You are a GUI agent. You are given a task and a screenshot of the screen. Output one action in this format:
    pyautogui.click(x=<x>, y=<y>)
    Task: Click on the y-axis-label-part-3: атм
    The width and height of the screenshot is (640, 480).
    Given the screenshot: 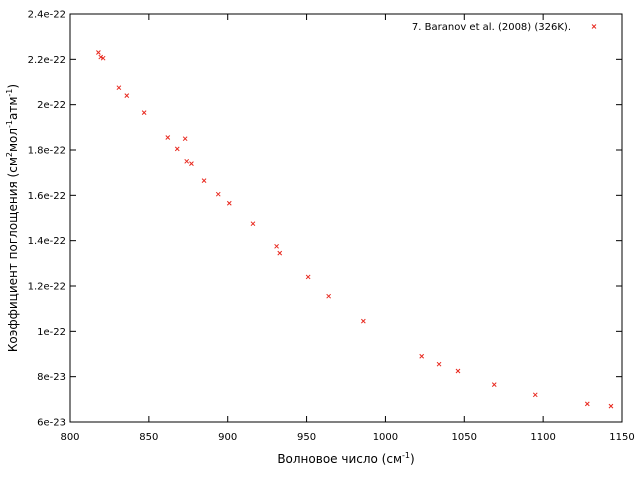 What is the action you would take?
    pyautogui.click(x=13, y=108)
    